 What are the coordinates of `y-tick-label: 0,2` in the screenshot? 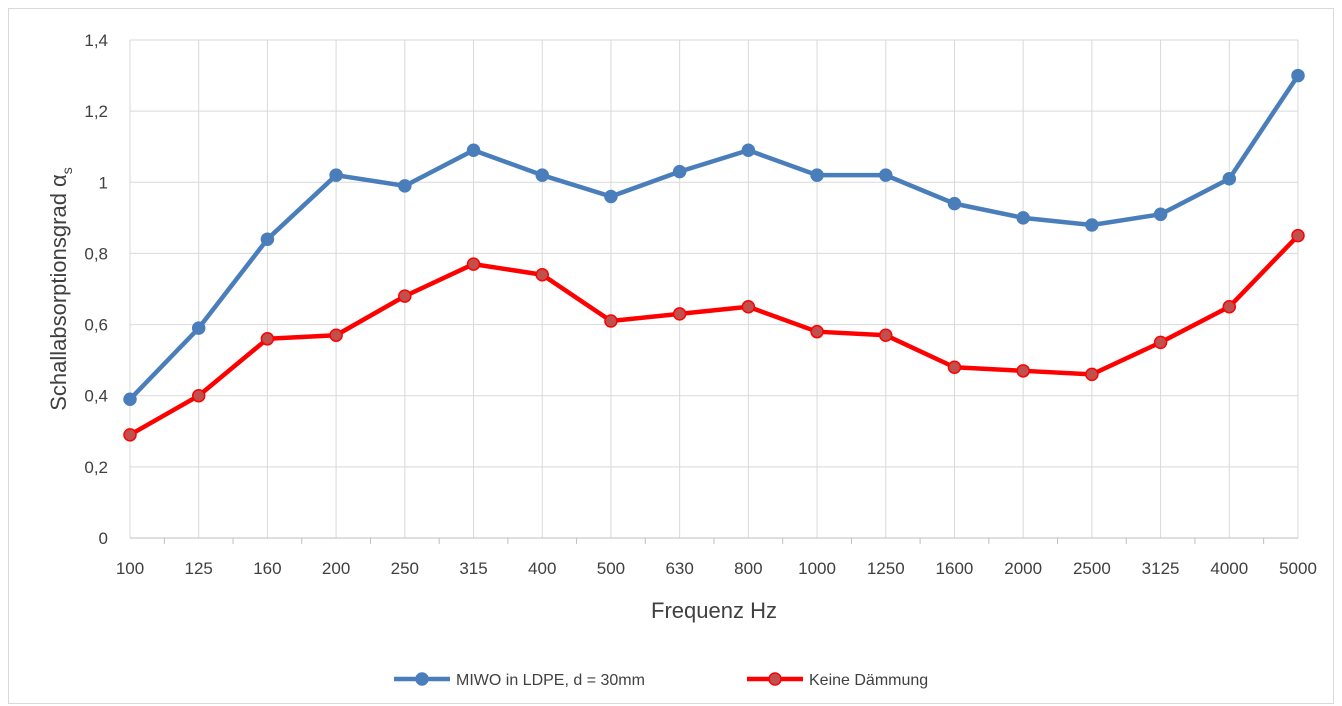 It's located at (96, 467).